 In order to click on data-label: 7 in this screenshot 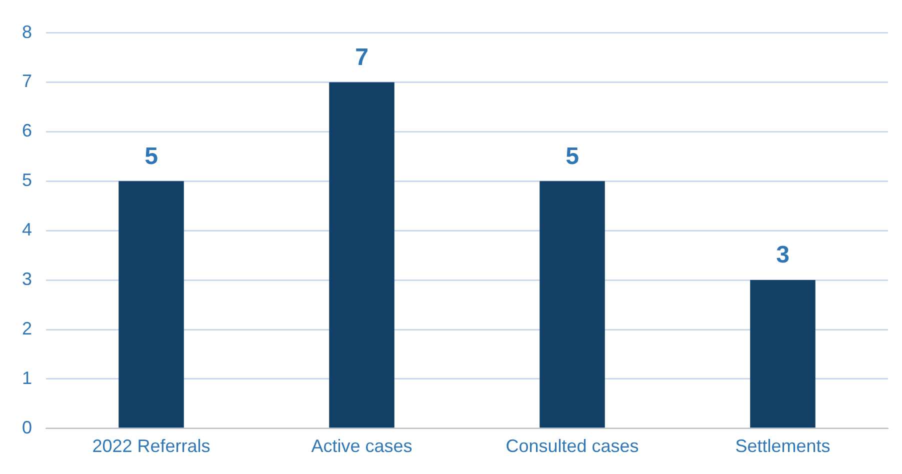, I will do `click(361, 57)`.